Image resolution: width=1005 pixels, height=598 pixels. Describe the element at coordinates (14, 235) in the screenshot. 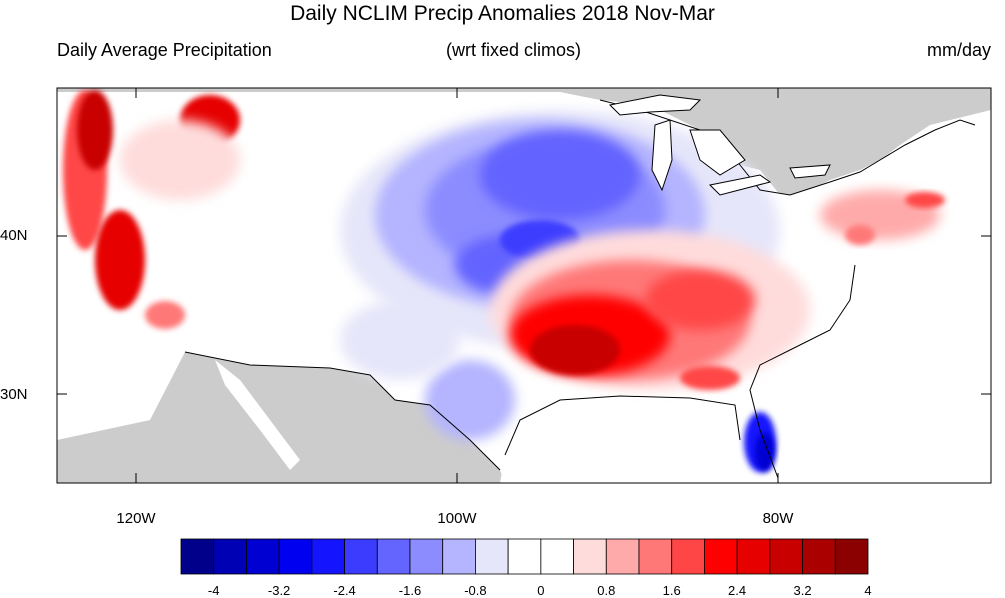

I see `lat-label-40n: 40N` at that location.